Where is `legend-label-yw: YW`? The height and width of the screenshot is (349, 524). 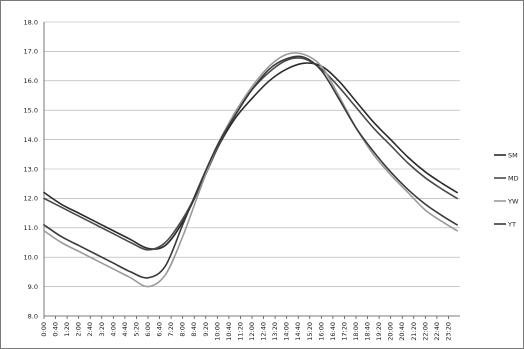
legend-label-yw: YW is located at coordinates (513, 201).